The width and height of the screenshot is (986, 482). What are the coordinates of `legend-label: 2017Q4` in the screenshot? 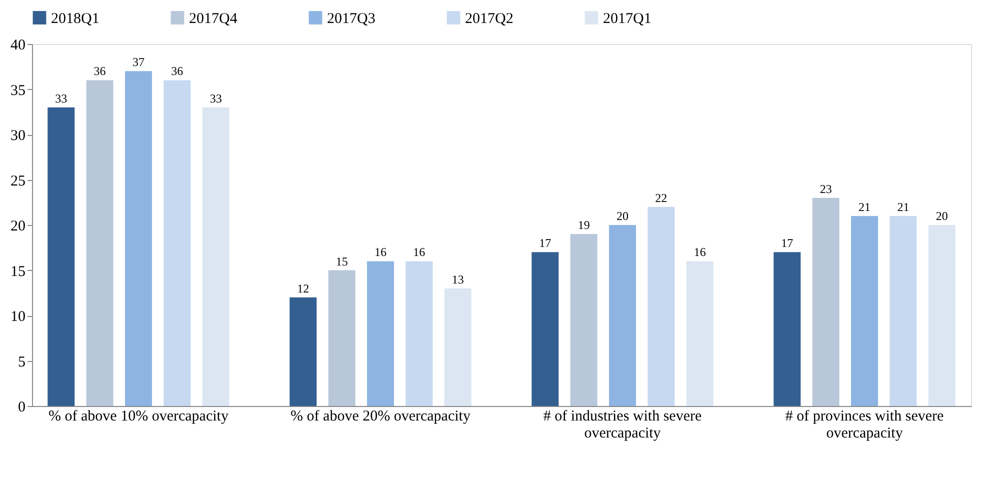 It's located at (213, 18).